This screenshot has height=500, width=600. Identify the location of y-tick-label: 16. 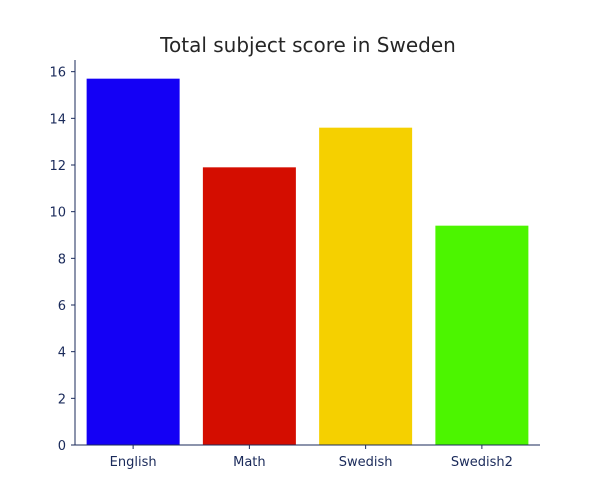
(57, 73).